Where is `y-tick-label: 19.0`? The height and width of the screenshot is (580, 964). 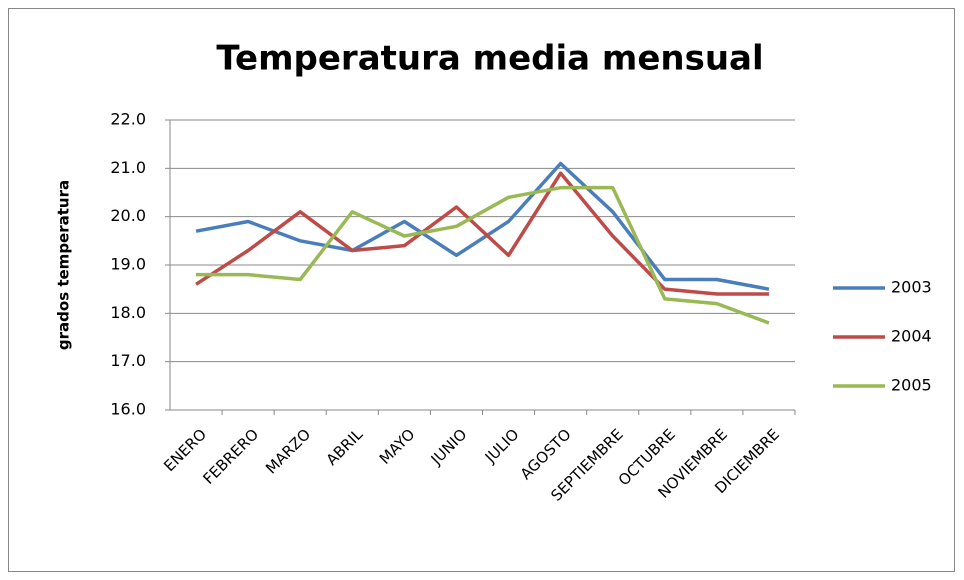
y-tick-label: 19.0 is located at coordinates (128, 264).